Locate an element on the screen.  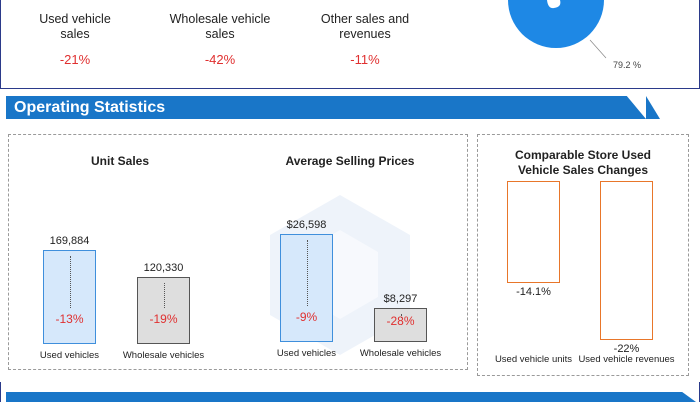
stat-wholesale-vehicle-sales: Wholesale vehicle sales -42% is located at coordinates (220, 39).